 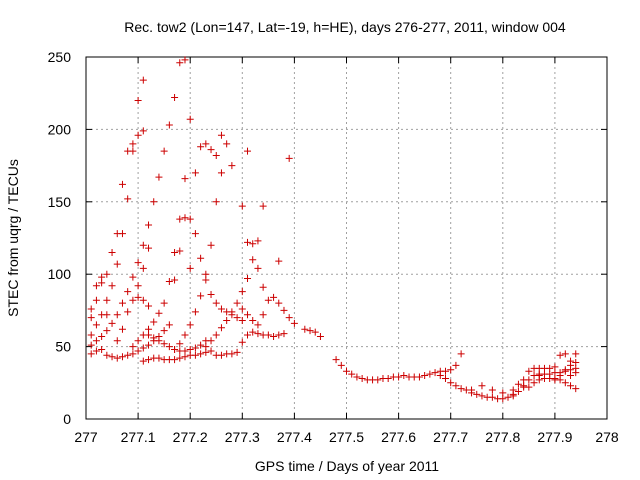 What do you see at coordinates (63, 347) in the screenshot?
I see `y-tick-label: 50` at bounding box center [63, 347].